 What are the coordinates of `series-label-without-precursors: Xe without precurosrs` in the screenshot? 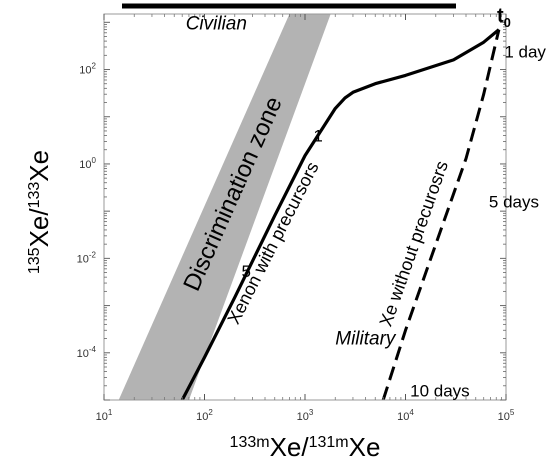 It's located at (414, 243).